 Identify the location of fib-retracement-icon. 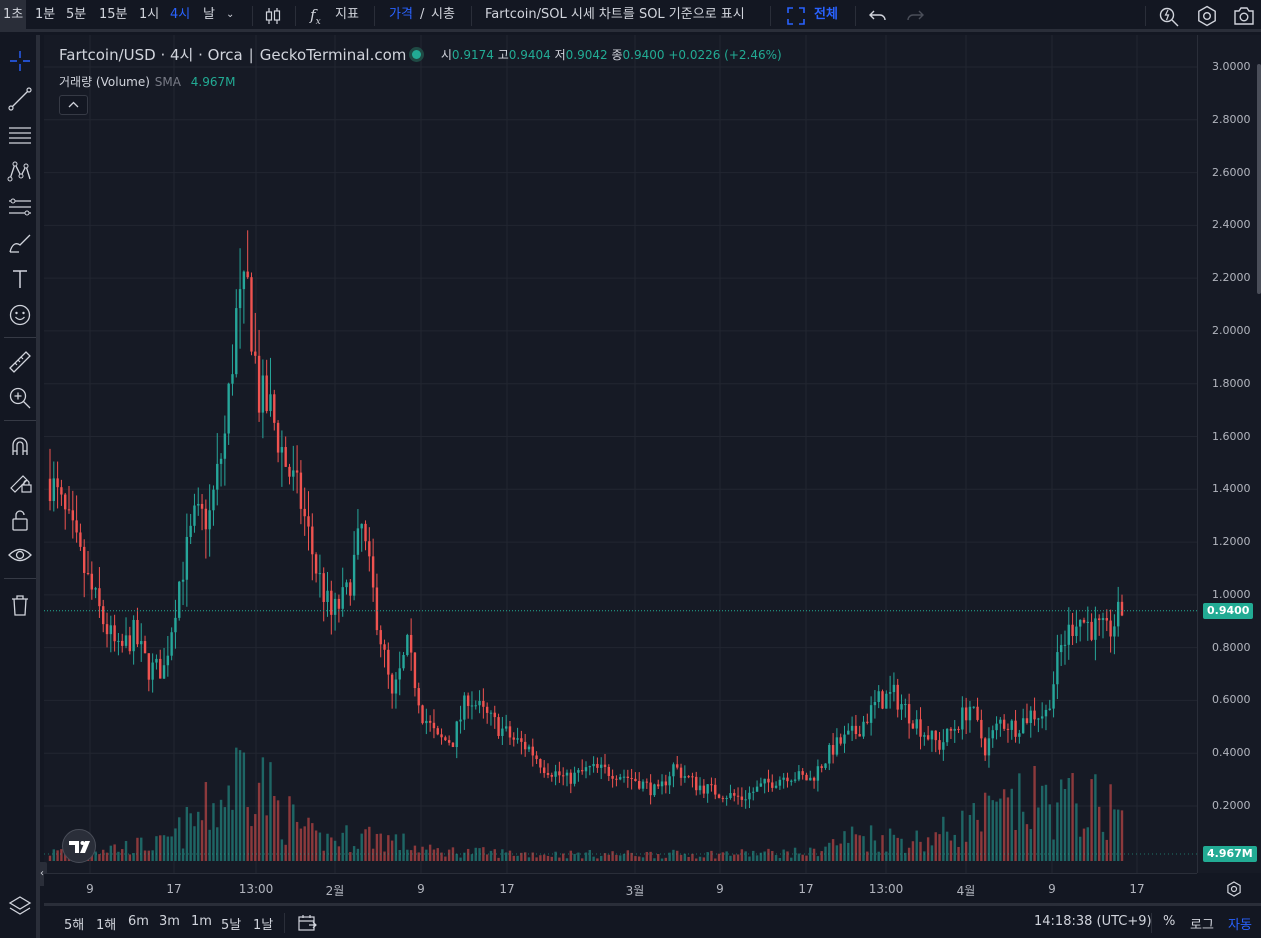
(20, 207).